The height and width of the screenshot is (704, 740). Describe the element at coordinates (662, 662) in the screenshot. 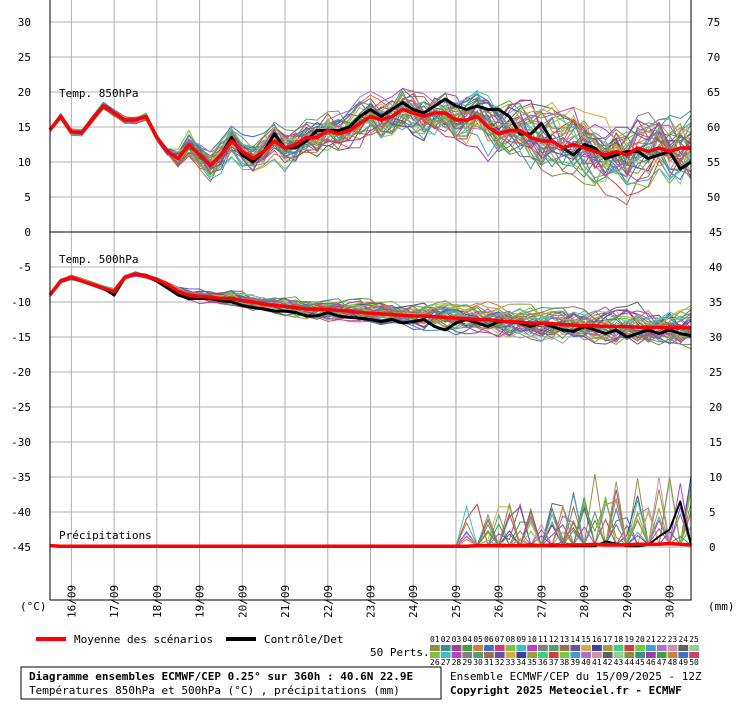

I see `pert-number: 47` at that location.